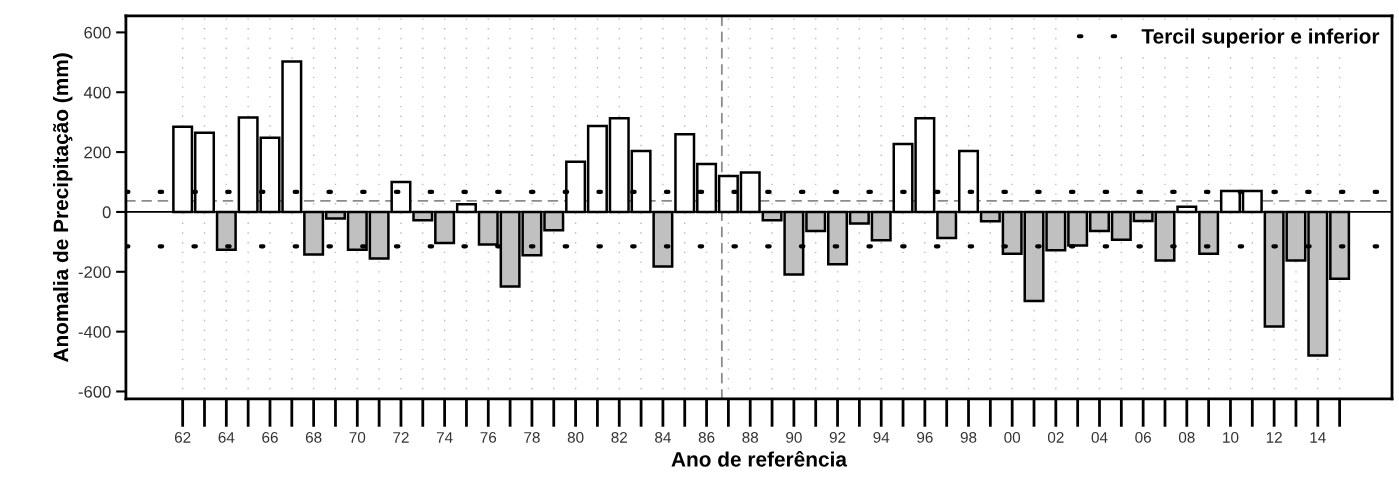 This screenshot has width=1399, height=483. What do you see at coordinates (968, 437) in the screenshot?
I see `x-tick-label: 98` at bounding box center [968, 437].